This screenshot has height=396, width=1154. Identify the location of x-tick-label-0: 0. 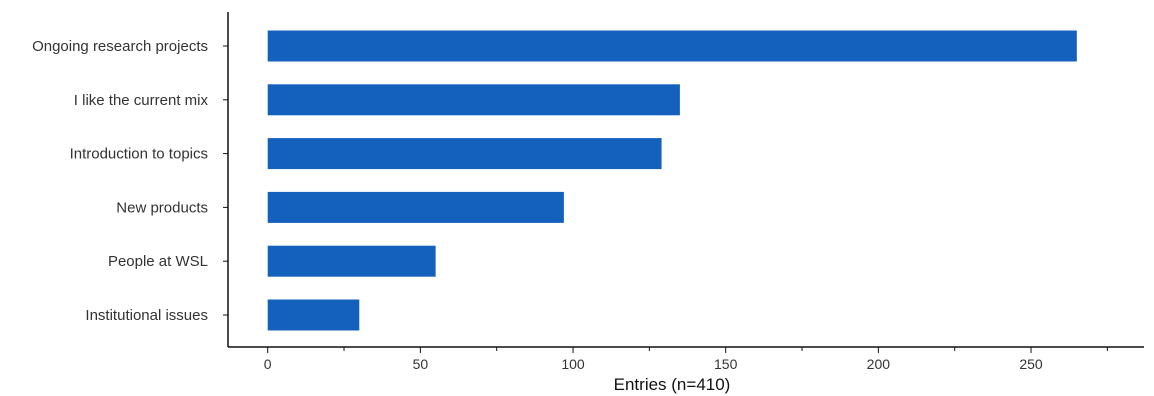
(268, 364).